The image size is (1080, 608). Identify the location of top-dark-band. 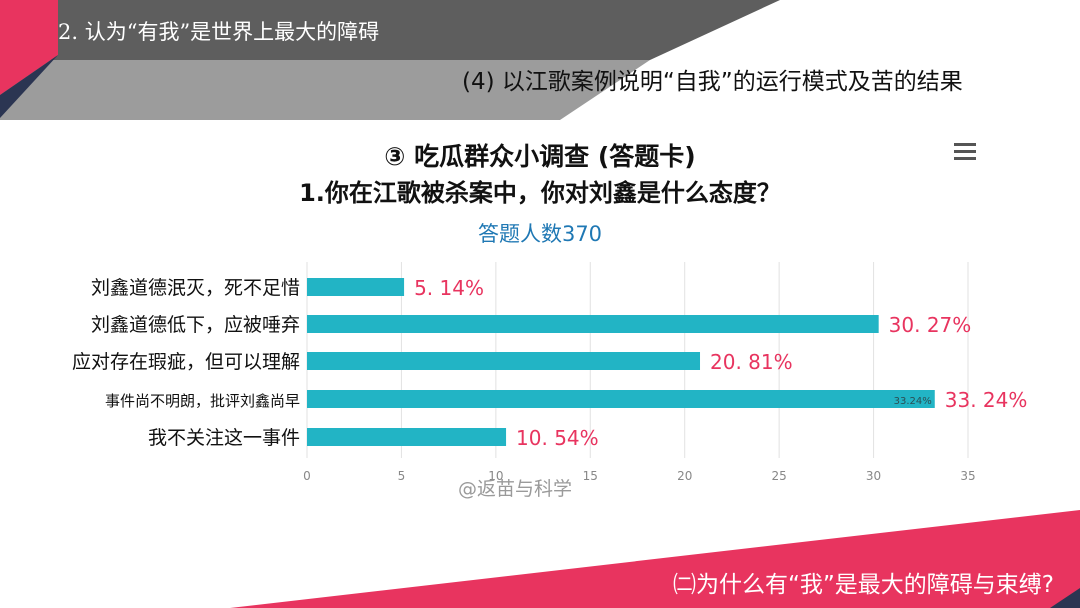
(390, 30).